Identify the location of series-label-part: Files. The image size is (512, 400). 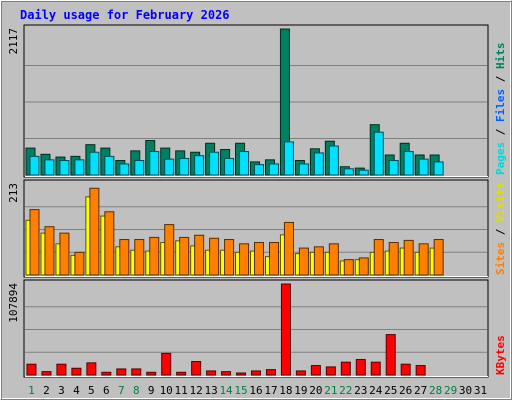
(500, 105).